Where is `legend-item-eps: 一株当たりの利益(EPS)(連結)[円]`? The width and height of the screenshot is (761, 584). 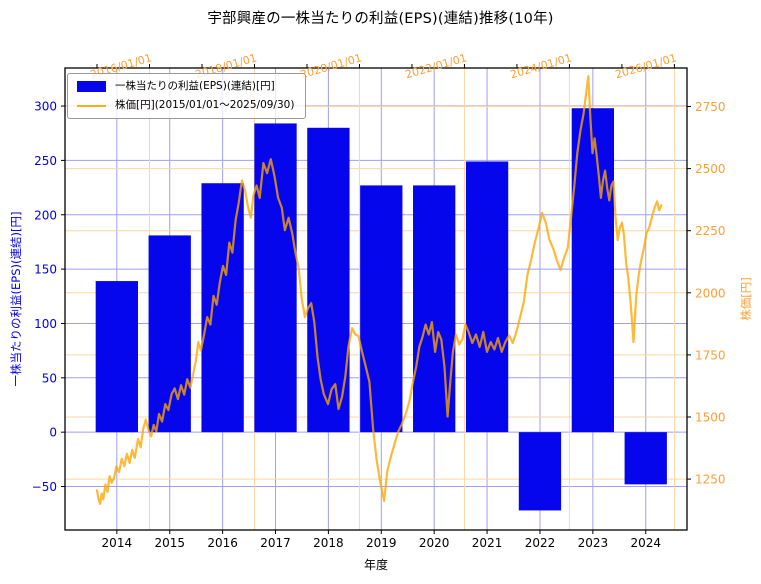 legend-item-eps: 一株当たりの利益(EPS)(連結)[円] is located at coordinates (185, 86).